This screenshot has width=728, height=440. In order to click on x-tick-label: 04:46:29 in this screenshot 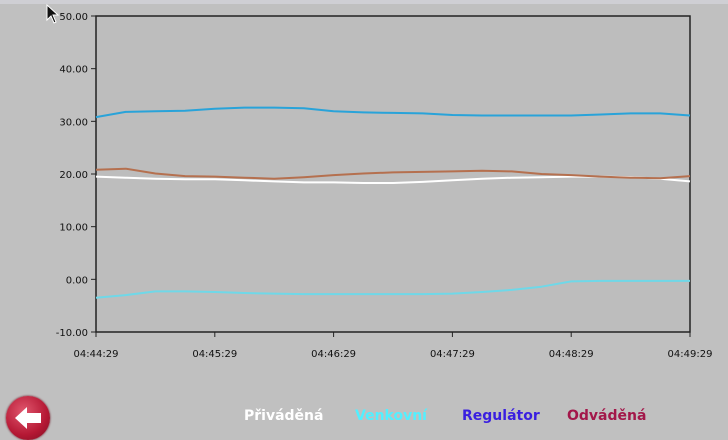, I will do `click(333, 354)`.